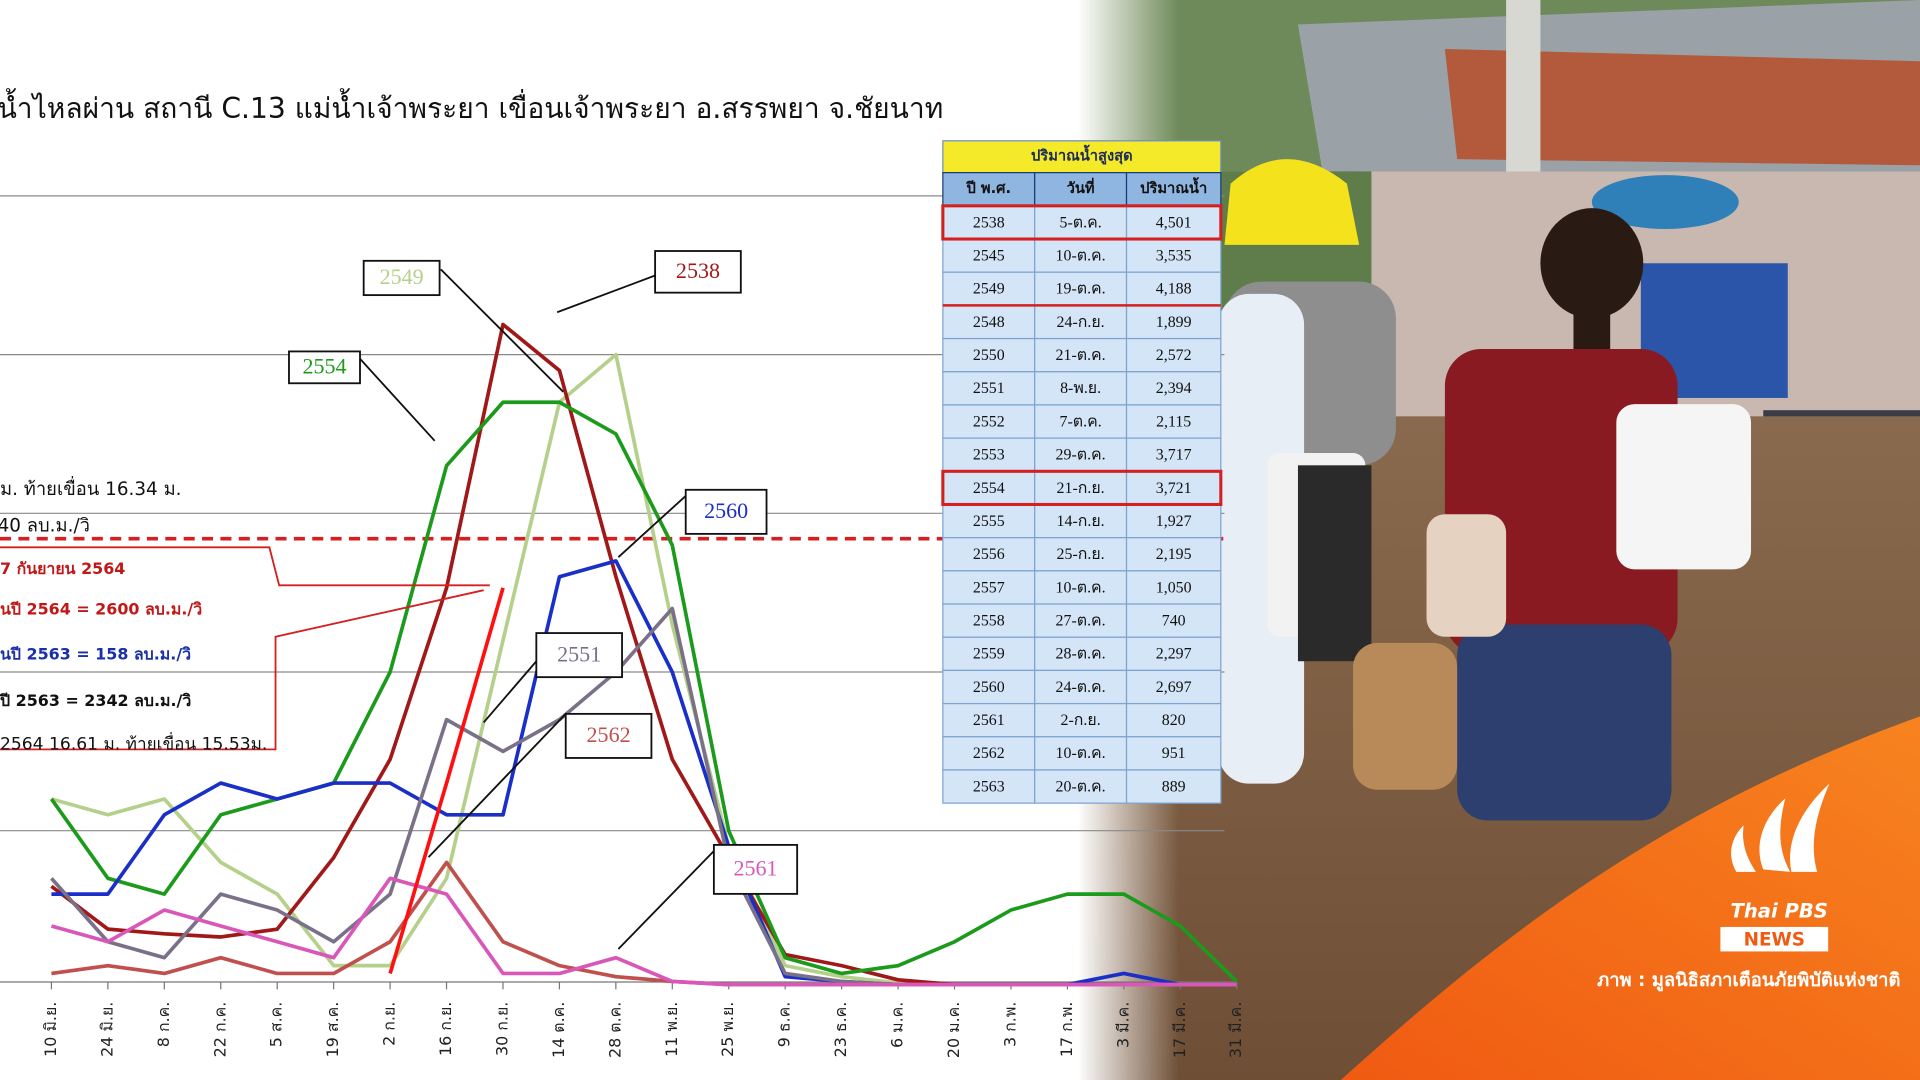 This screenshot has width=1920, height=1080. Describe the element at coordinates (988, 188) in the screenshot. I see `table-header: ปี พ.ศ.` at that location.